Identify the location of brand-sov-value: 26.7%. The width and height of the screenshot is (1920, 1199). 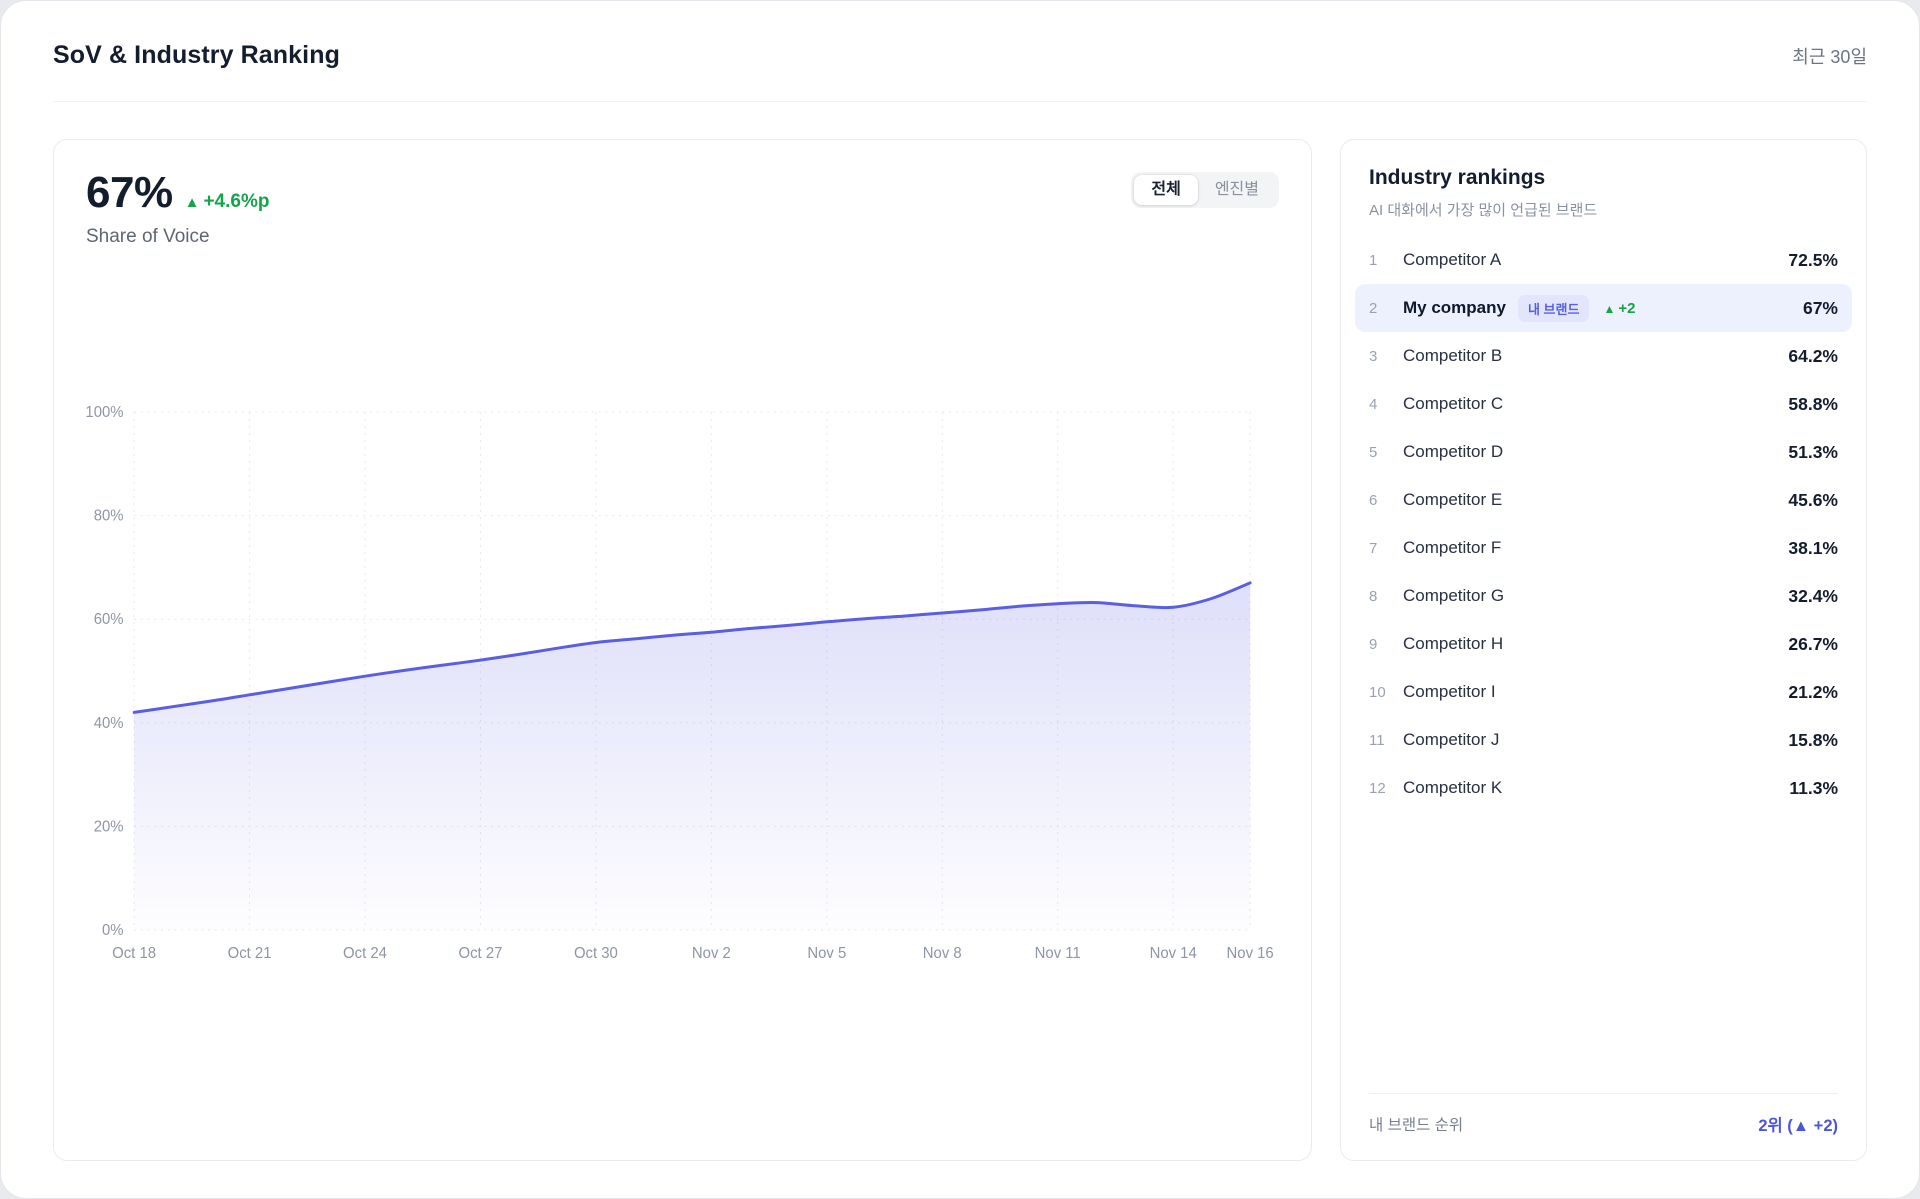
(1813, 643).